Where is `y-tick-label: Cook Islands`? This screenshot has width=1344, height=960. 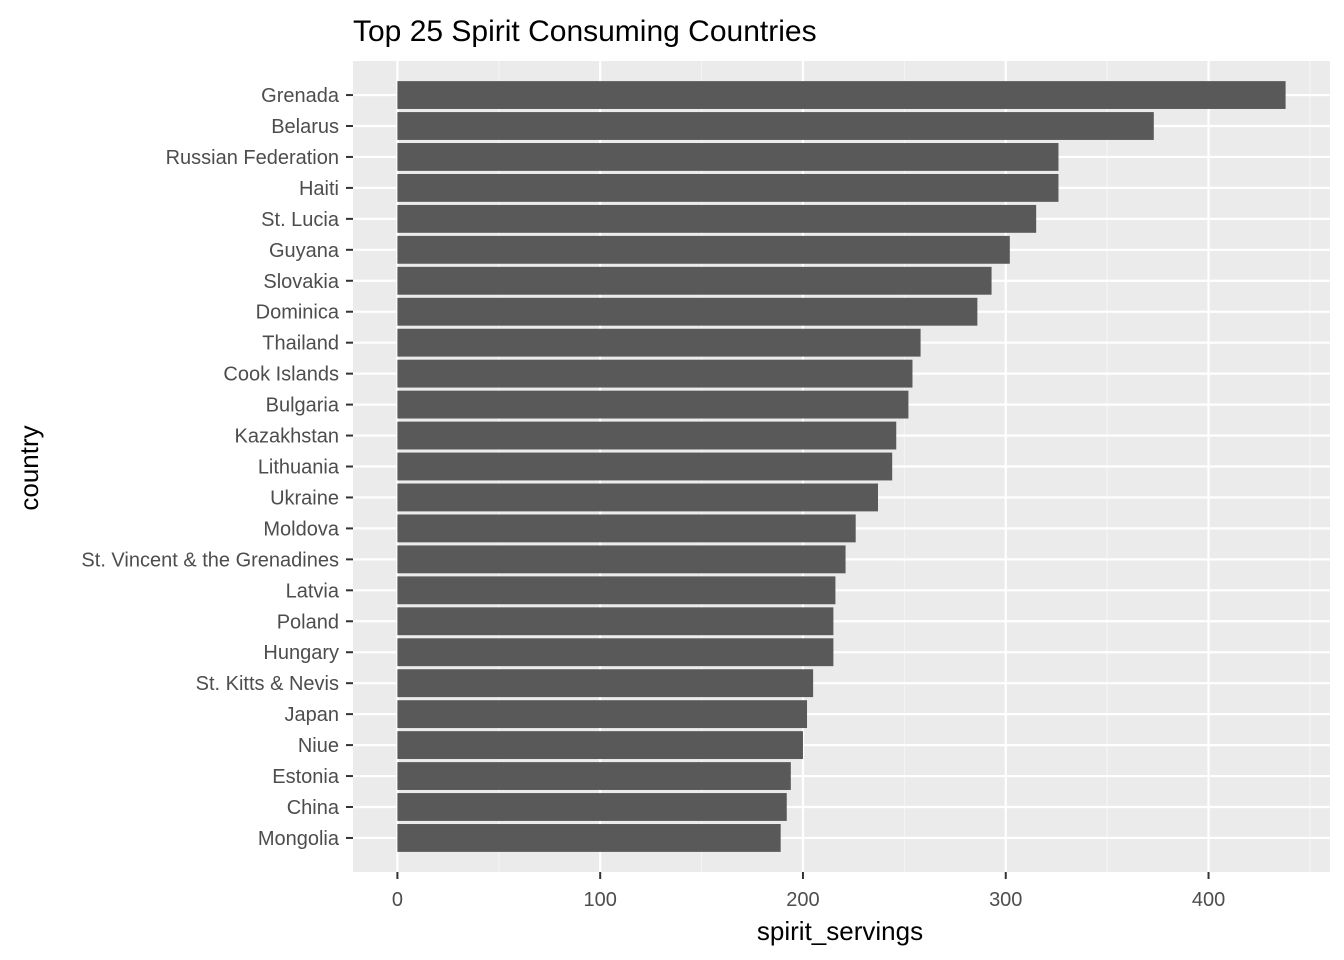 y-tick-label: Cook Islands is located at coordinates (281, 375).